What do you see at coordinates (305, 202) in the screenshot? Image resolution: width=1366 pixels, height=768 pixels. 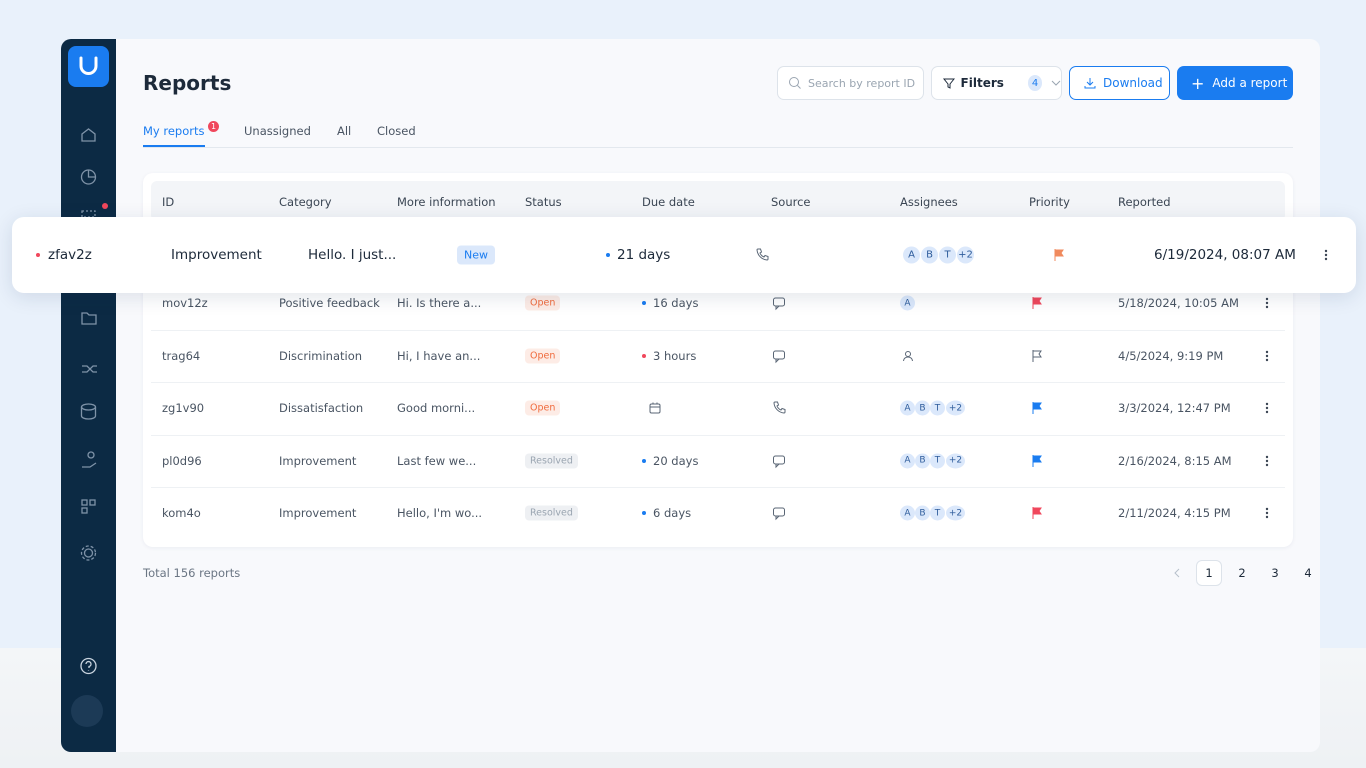 I see `column-header: Category` at bounding box center [305, 202].